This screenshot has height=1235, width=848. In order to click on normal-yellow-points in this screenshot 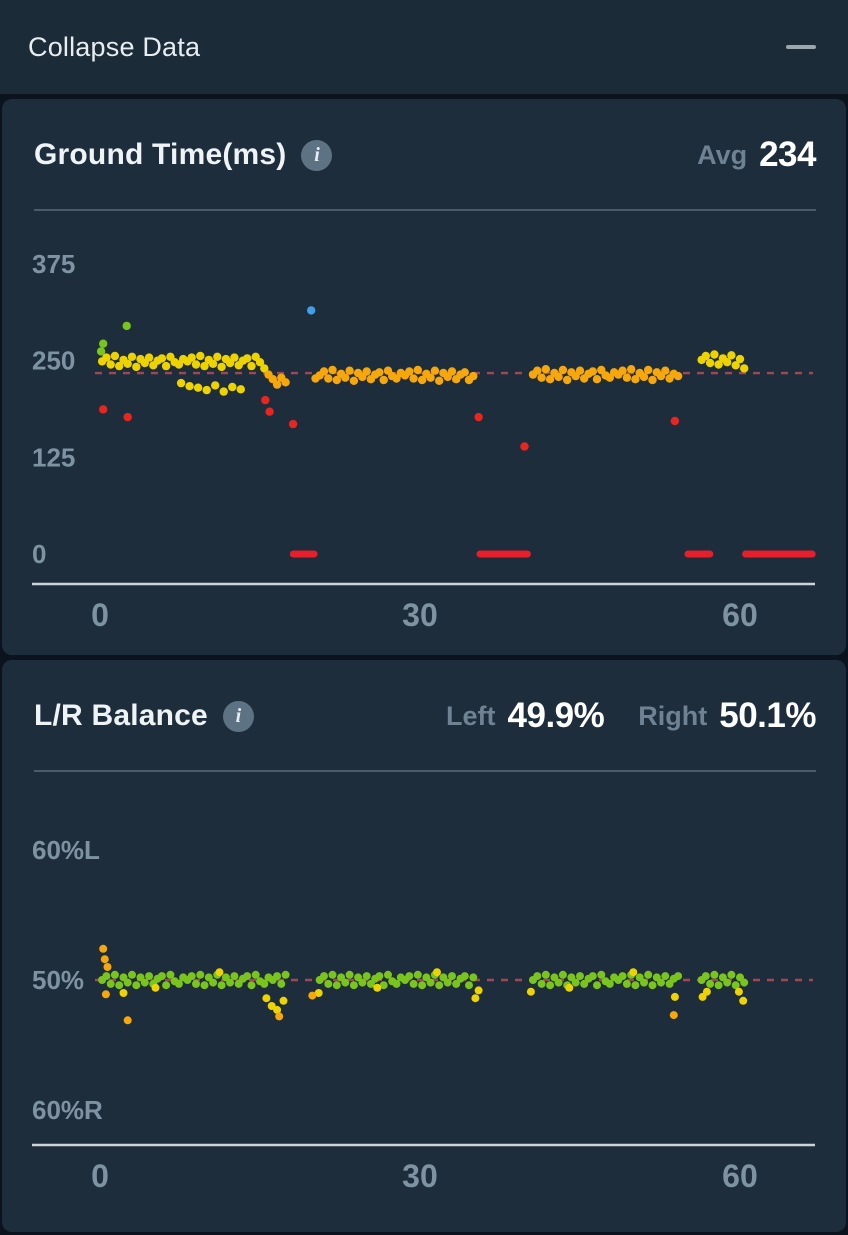, I will do `click(423, 373)`.